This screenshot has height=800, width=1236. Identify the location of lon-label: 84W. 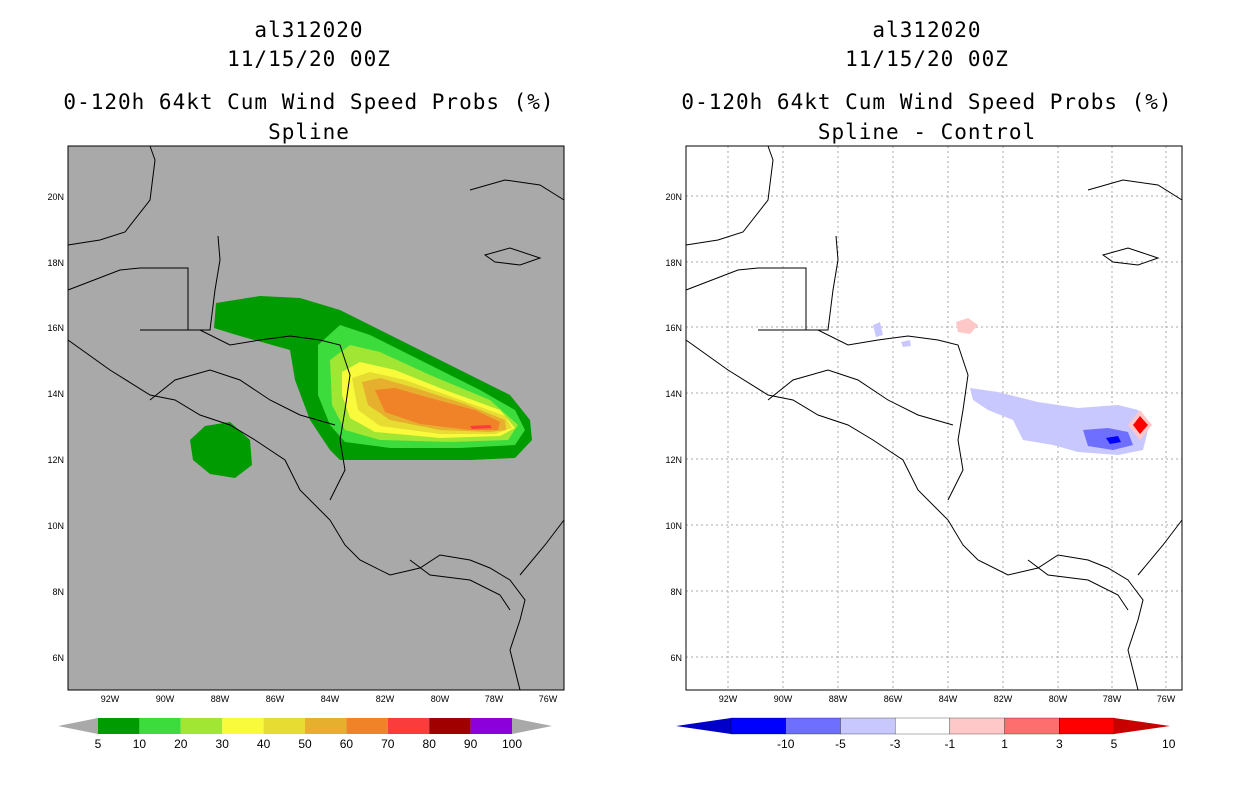
(948, 699).